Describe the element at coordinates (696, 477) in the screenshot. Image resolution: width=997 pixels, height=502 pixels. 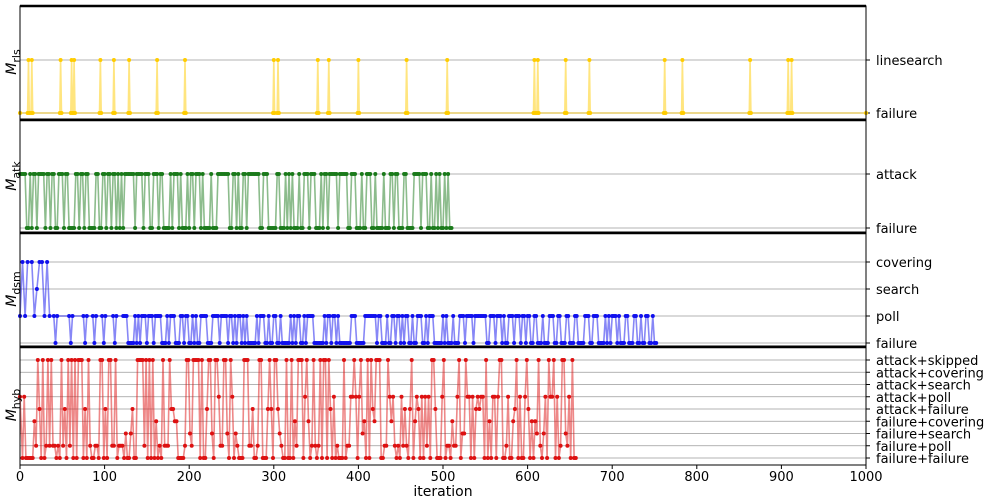
I see `x-tick-label: 800` at that location.